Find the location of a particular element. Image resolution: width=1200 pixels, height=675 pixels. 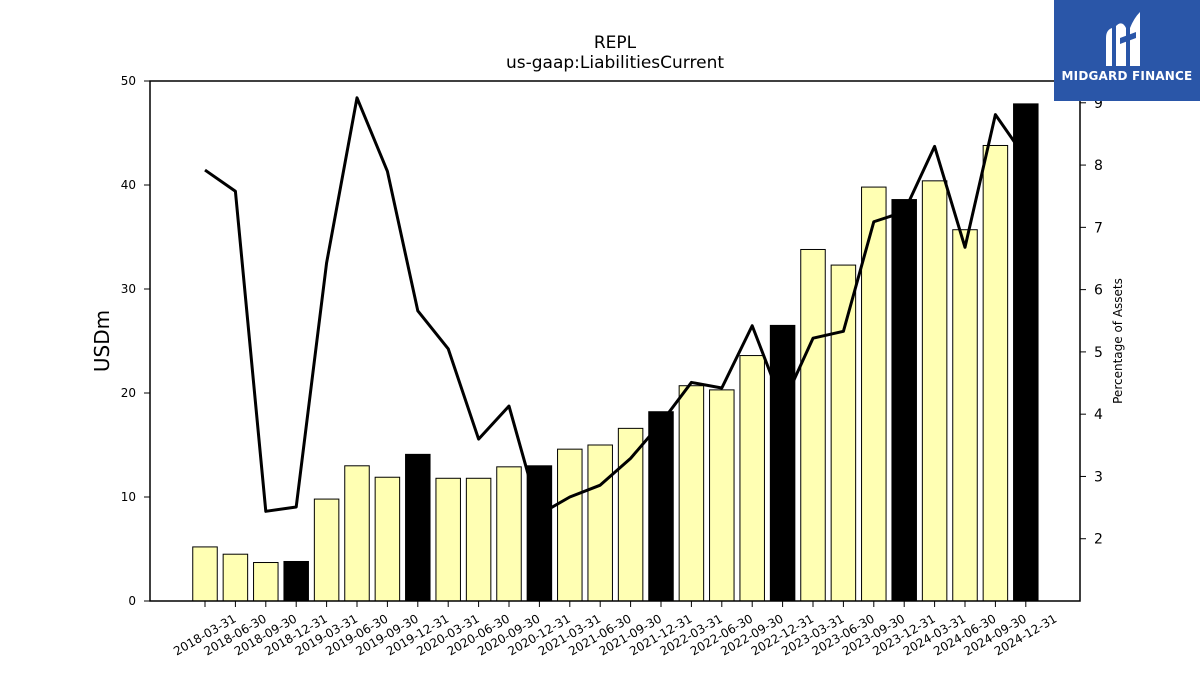

y-right-tick-label: 3 is located at coordinates (1098, 477).